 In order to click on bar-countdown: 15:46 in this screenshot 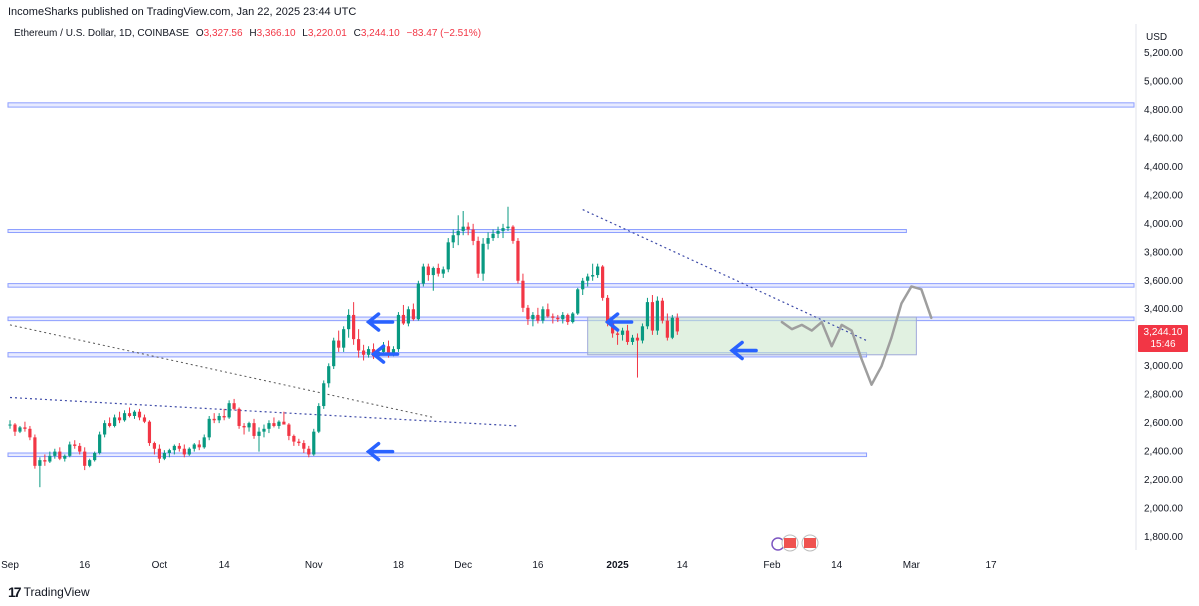, I will do `click(1163, 344)`.